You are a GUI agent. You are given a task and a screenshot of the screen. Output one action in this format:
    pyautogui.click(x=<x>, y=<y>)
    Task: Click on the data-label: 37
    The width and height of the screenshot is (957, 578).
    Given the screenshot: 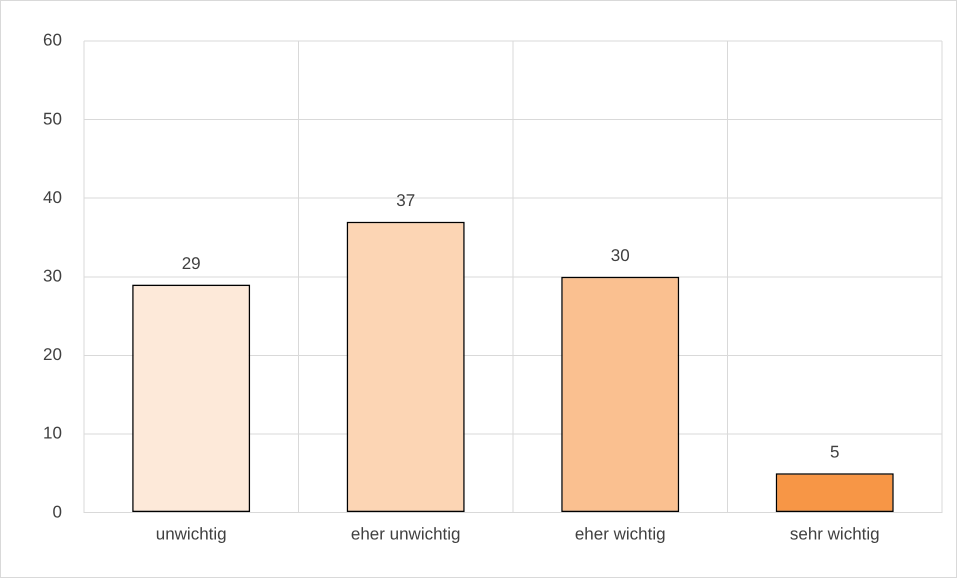 What is the action you would take?
    pyautogui.click(x=406, y=200)
    